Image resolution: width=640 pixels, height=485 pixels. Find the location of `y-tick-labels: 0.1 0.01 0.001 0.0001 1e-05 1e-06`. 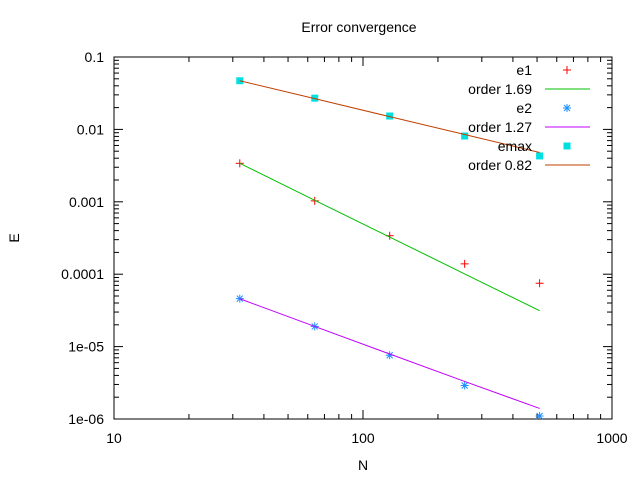

y-tick-labels: 0.1 0.01 0.001 0.0001 1e-05 1e-06 is located at coordinates (82, 238).